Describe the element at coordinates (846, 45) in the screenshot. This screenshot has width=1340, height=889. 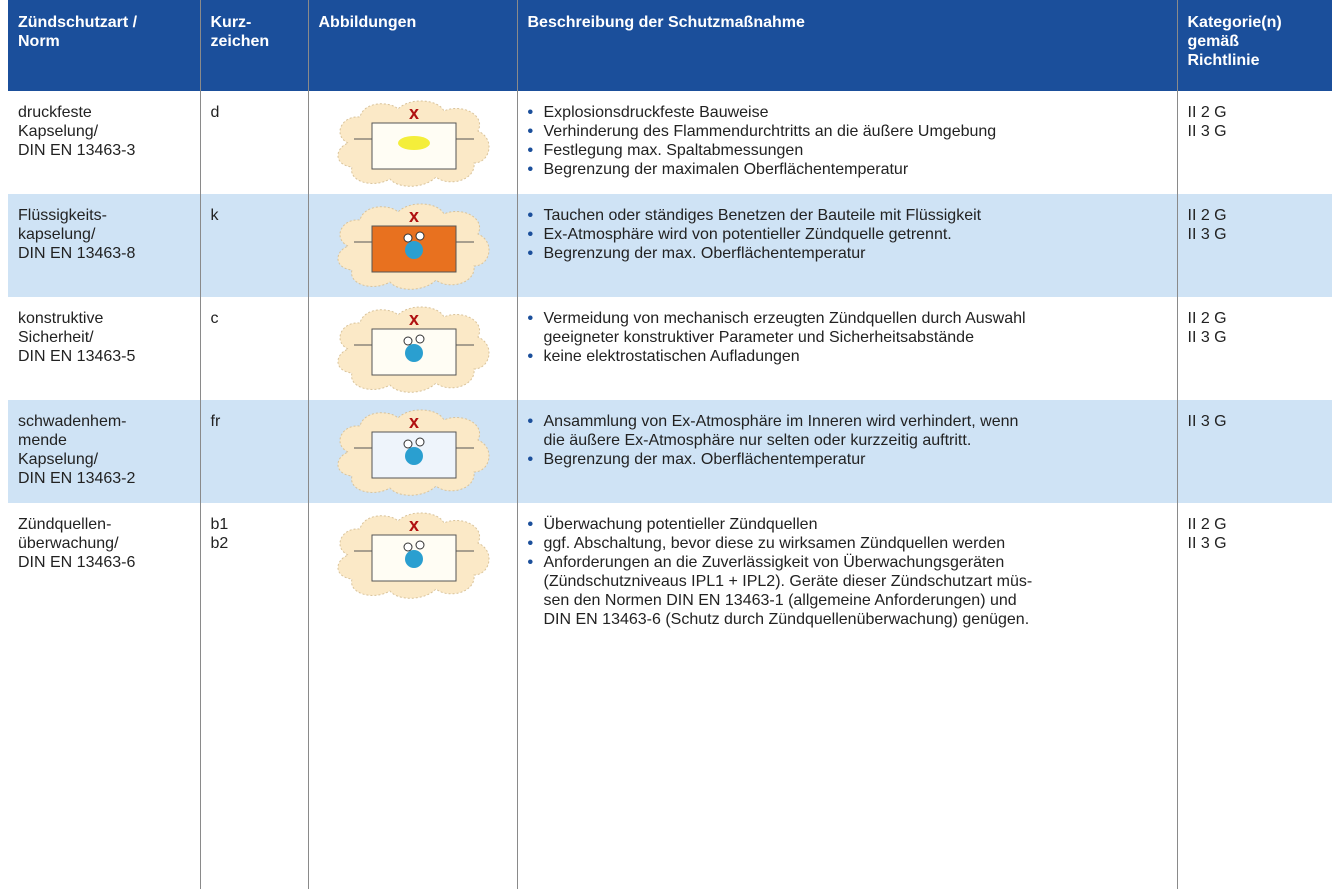
I see `header-cell: Beschreibung der Schutzmaßnahme` at that location.